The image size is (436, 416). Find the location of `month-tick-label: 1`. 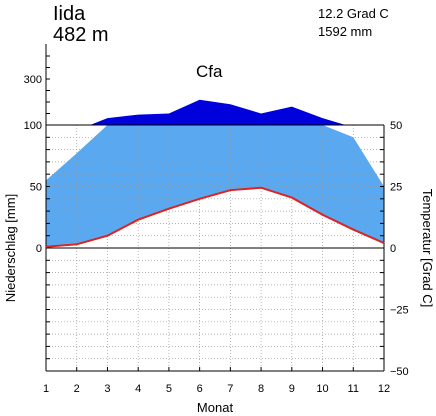

month-tick-label: 1 is located at coordinates (46, 389).